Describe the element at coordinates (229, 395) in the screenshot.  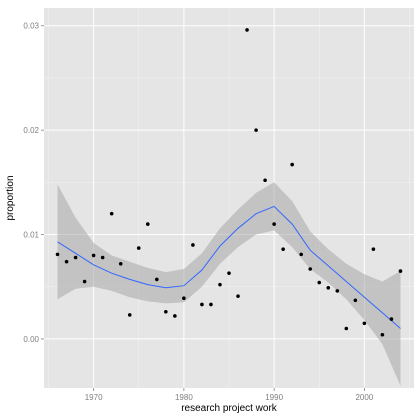
I see `x-axis-ticks: 1970 1980 1990 2000` at that location.